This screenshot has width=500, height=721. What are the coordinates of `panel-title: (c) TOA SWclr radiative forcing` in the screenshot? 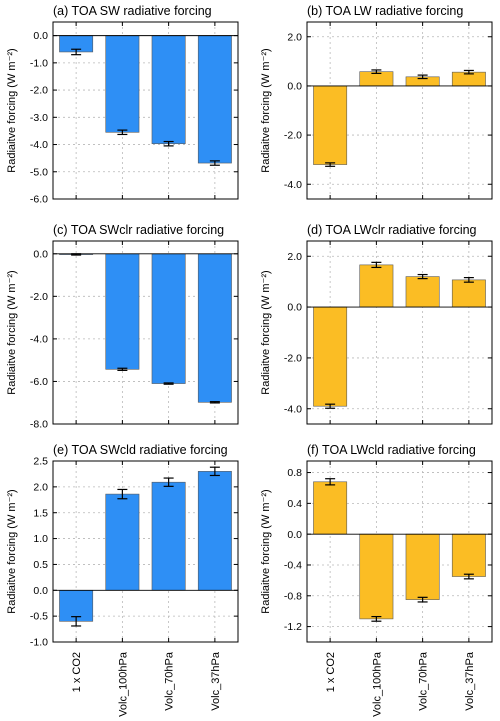 It's located at (138, 230).